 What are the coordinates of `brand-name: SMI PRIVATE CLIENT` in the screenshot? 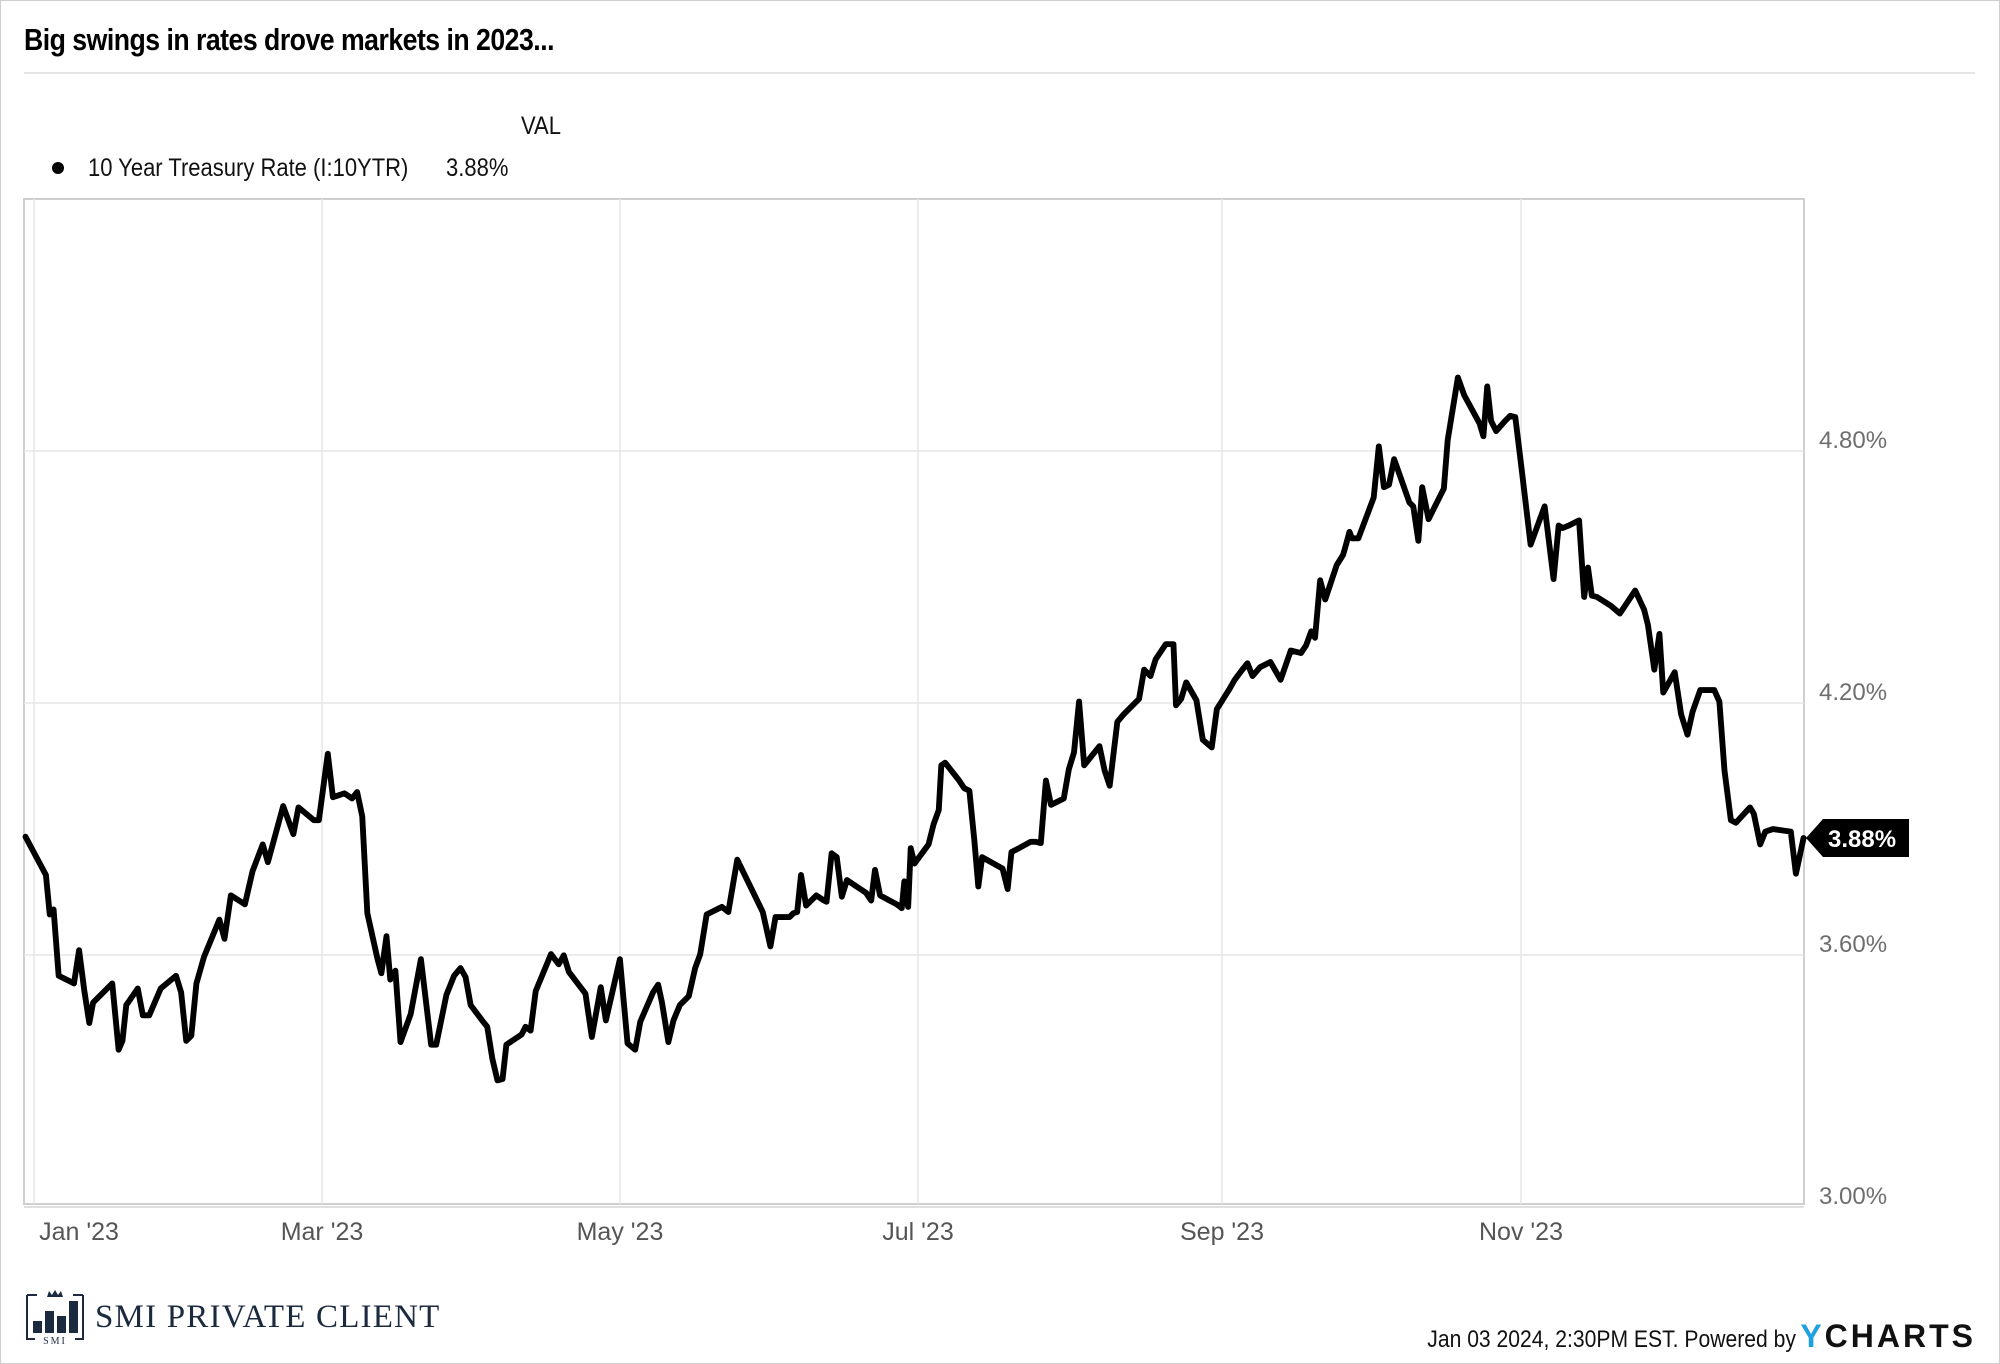 It's located at (268, 1316).